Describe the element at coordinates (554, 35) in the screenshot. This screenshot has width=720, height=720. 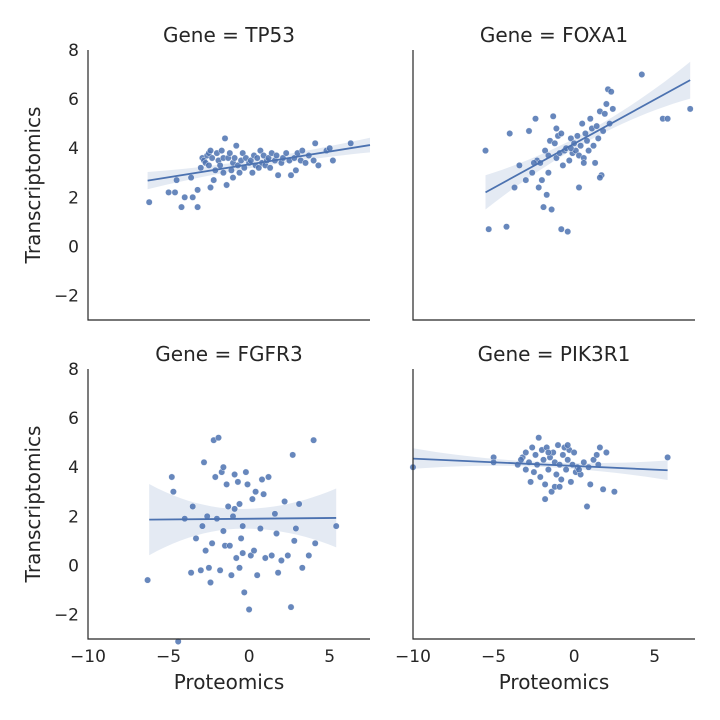
I see `panel-title: Gene = FOXA1` at that location.